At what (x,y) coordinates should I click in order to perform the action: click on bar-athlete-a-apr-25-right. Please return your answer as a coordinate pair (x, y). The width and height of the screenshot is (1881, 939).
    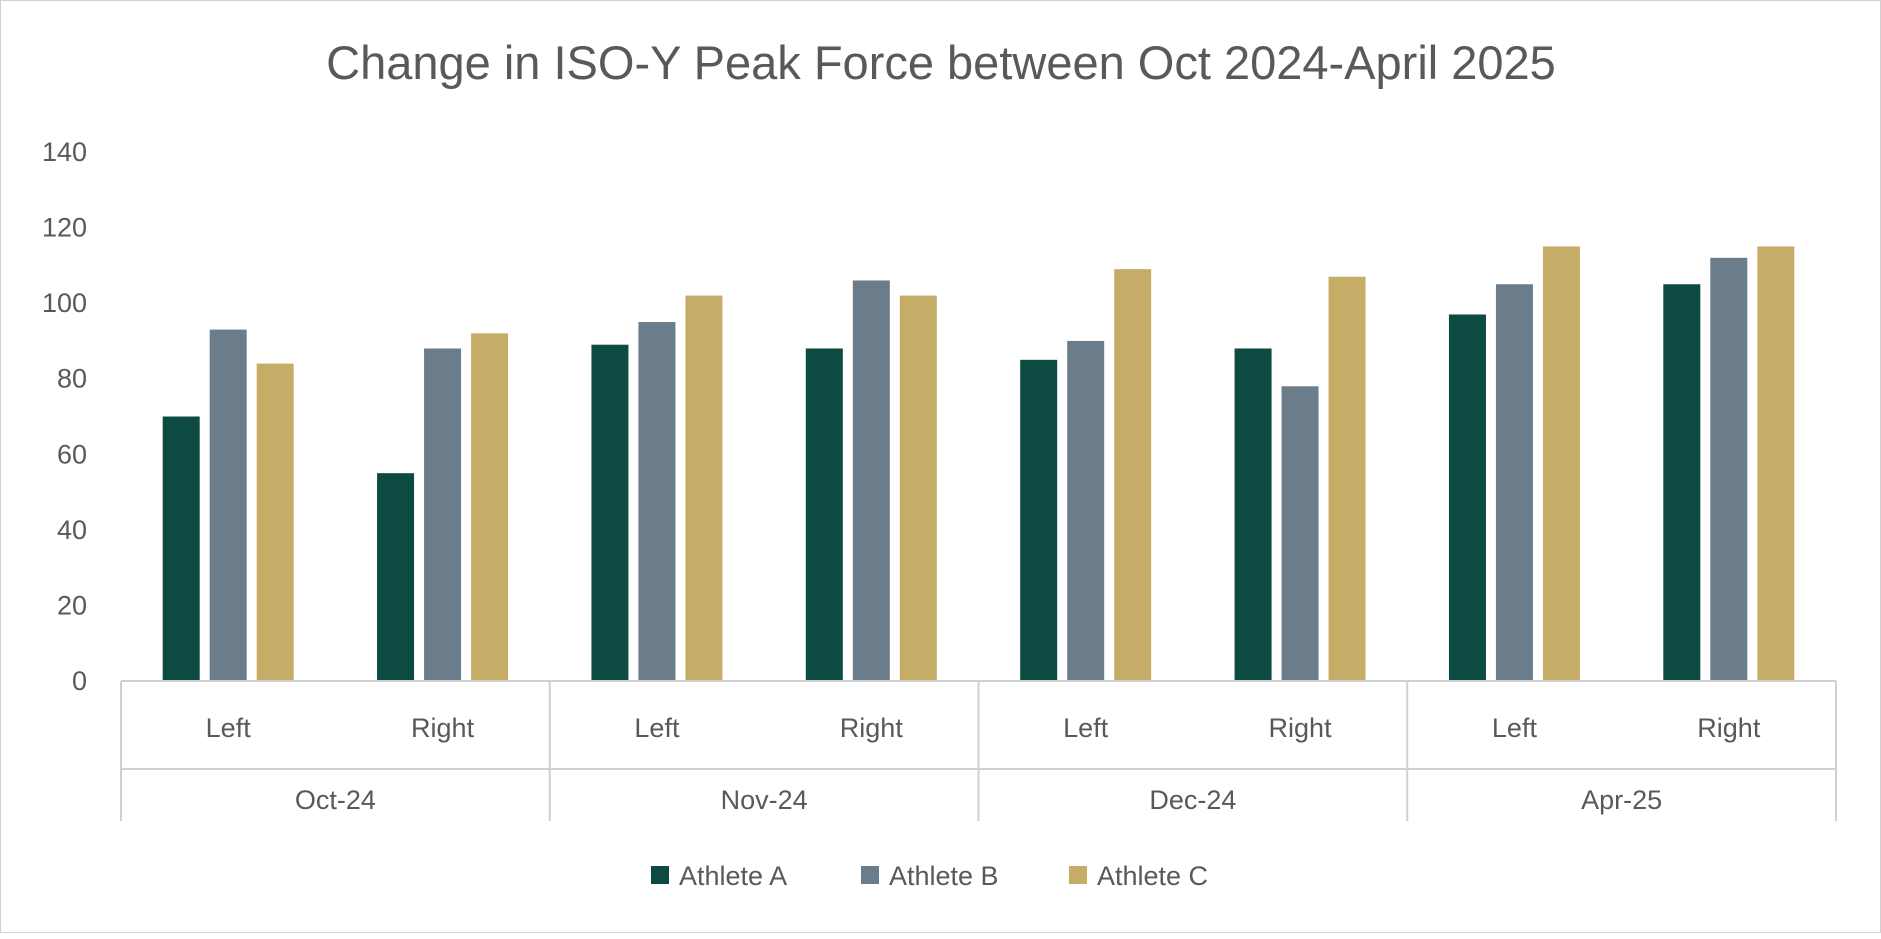
    Looking at the image, I should click on (1682, 482).